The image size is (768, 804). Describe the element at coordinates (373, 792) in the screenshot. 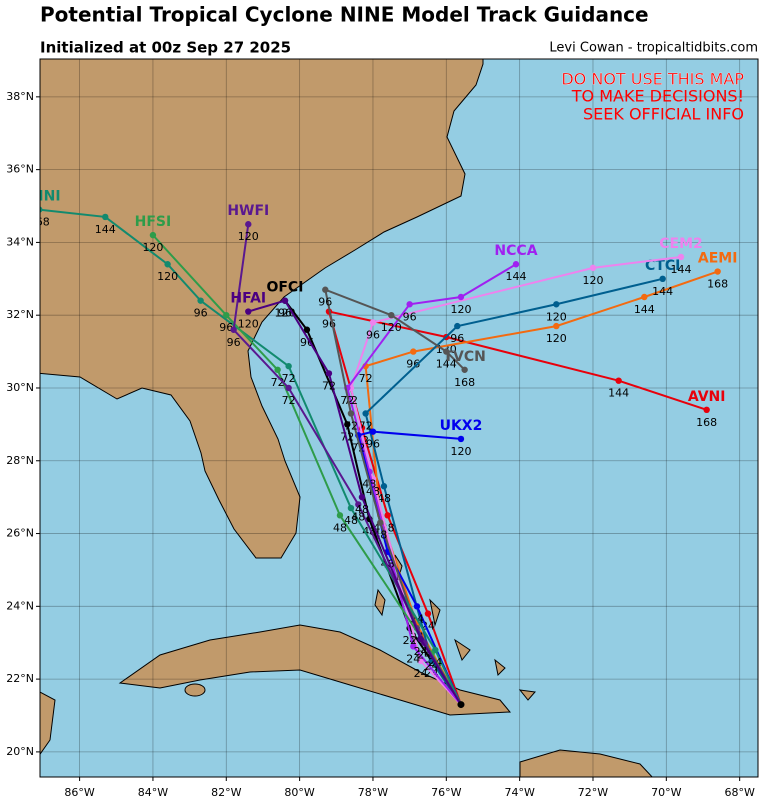

I see `x-tick-label: 78°W` at that location.